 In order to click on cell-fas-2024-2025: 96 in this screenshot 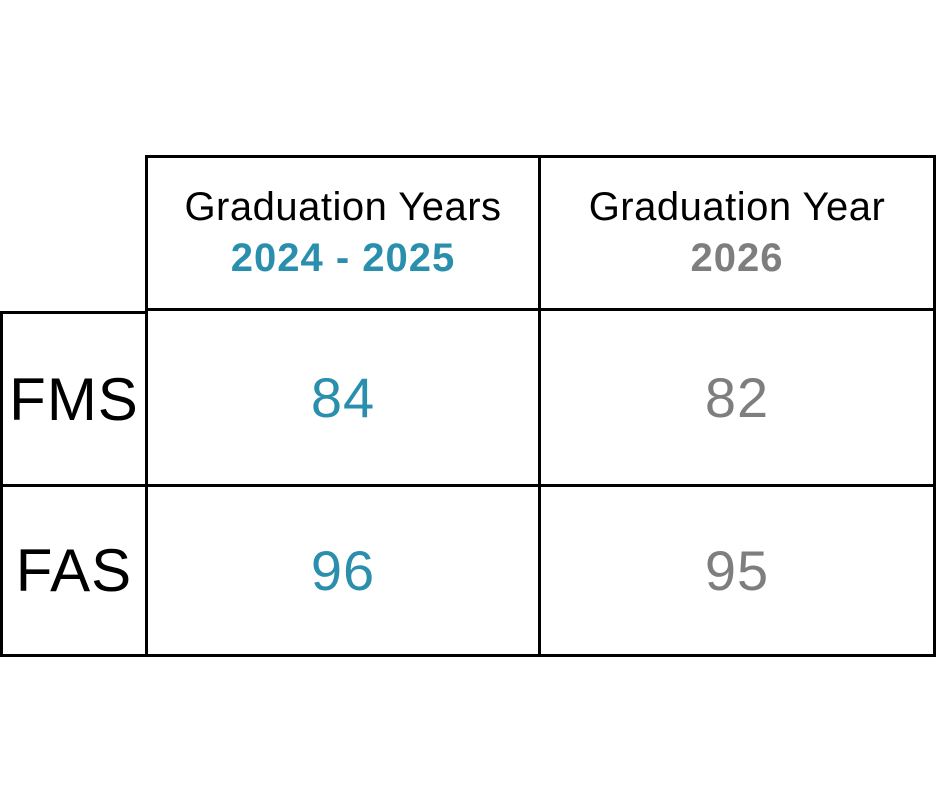, I will do `click(341, 572)`.